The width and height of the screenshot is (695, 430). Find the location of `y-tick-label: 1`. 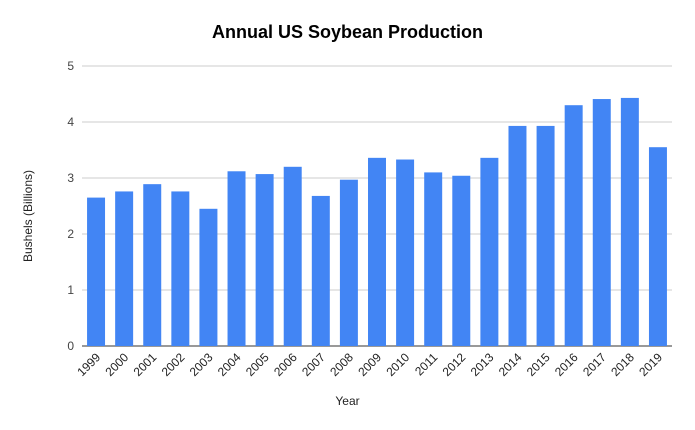

y-tick-label: 1 is located at coordinates (70, 290).